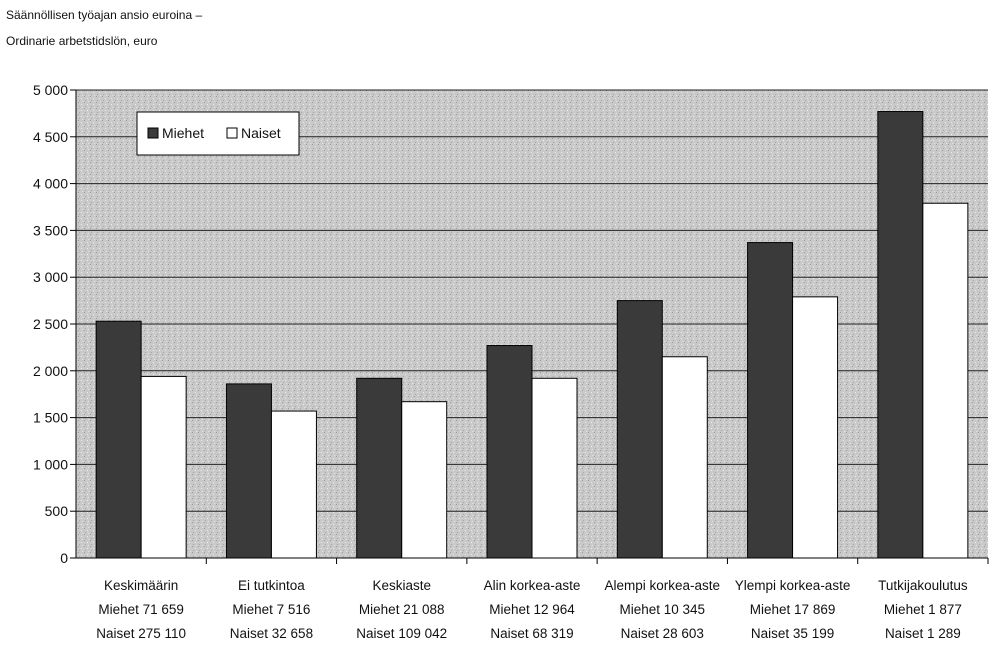 This screenshot has height=648, width=993. What do you see at coordinates (663, 609) in the screenshot?
I see `x-category-label: Miehet 10 345` at bounding box center [663, 609].